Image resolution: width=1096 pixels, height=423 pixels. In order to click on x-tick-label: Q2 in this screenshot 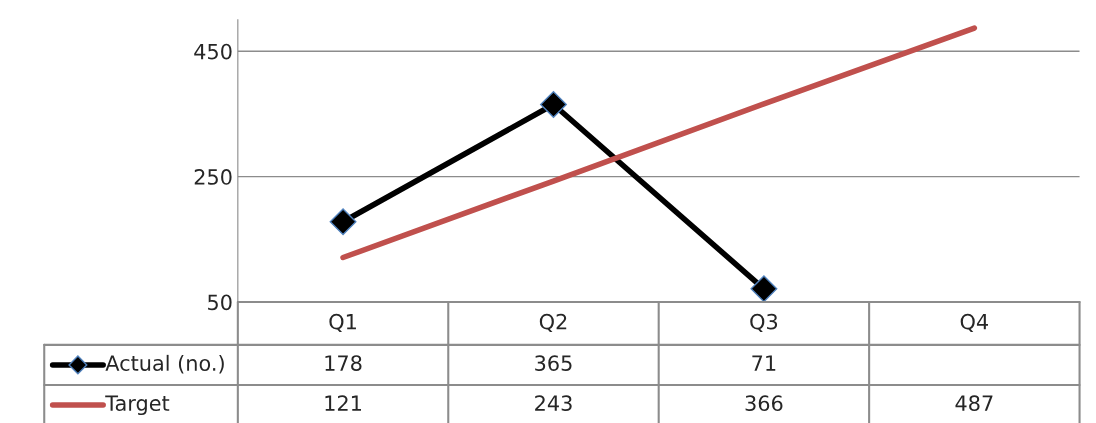, I will do `click(553, 322)`.